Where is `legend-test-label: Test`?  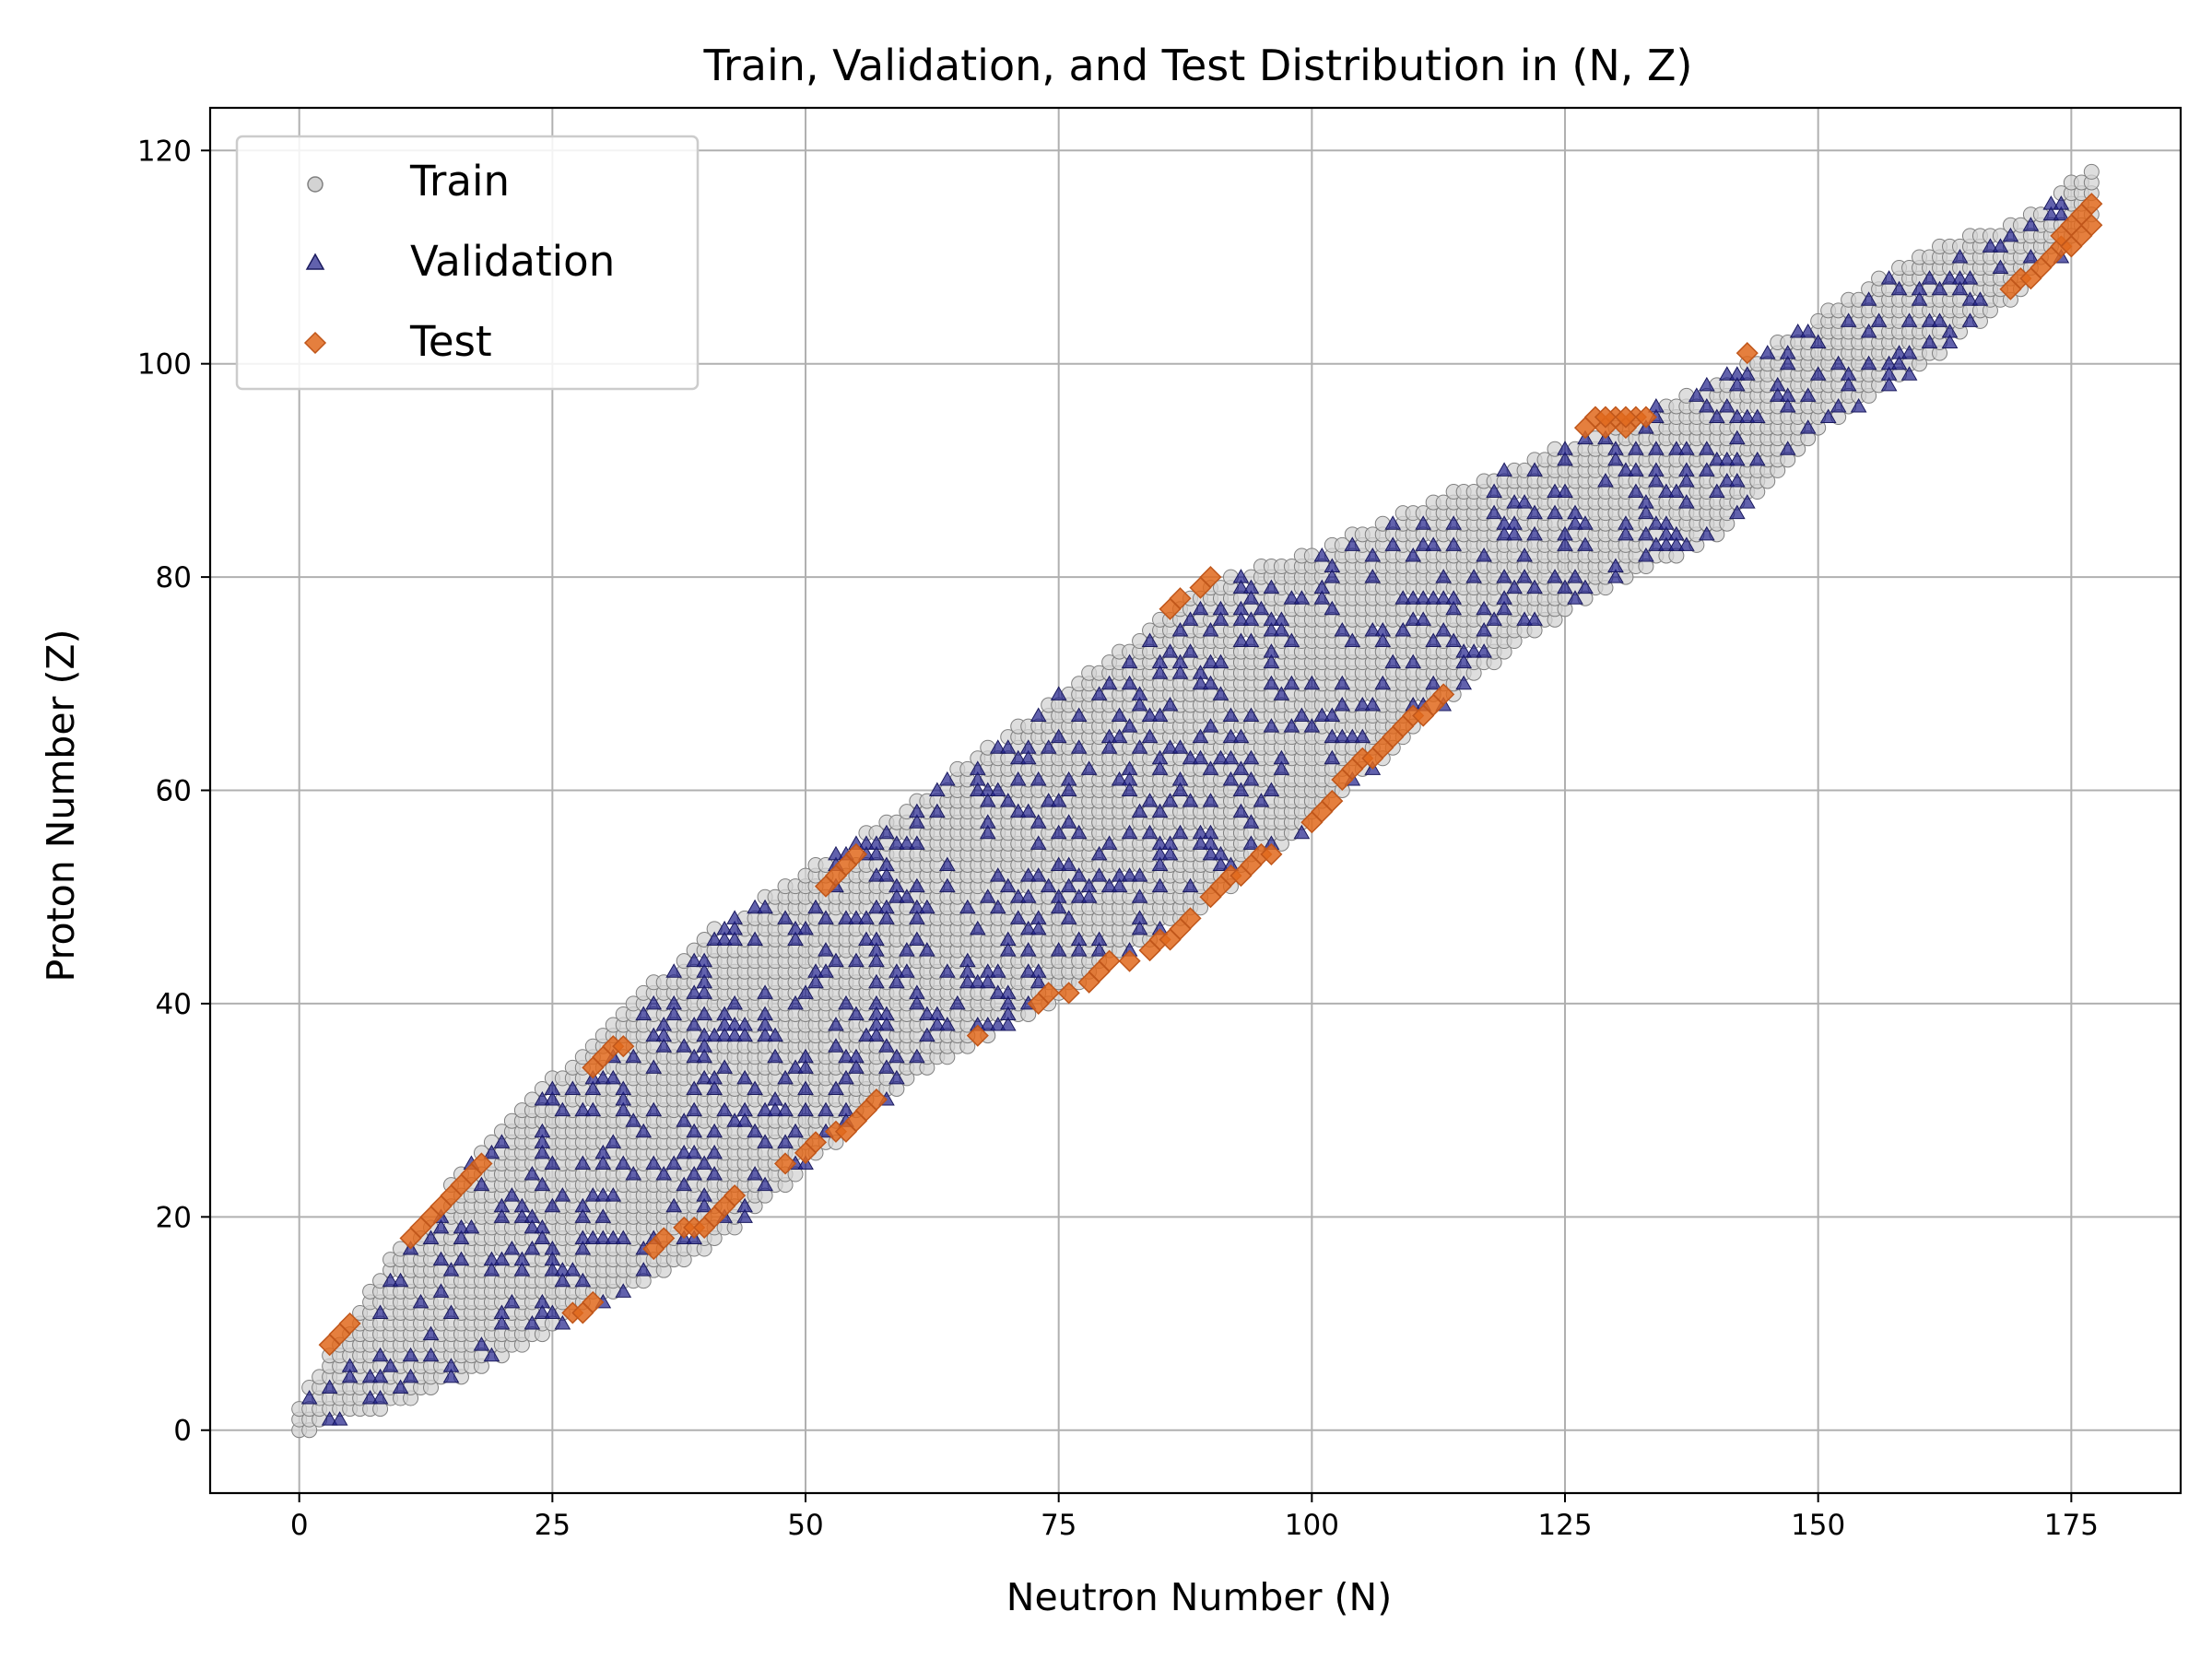 legend-test-label: Test is located at coordinates (450, 341).